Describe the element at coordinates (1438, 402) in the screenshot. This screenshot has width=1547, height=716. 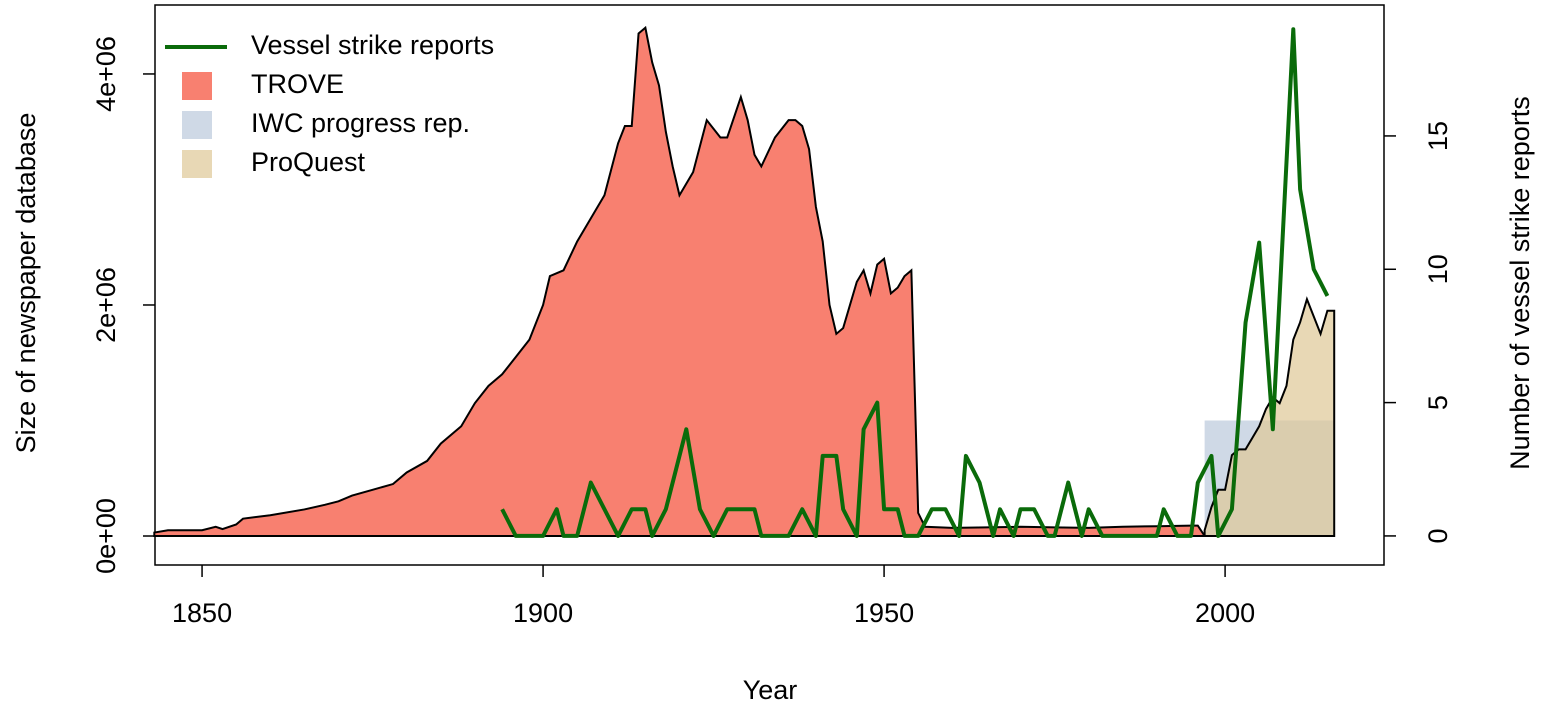
I see `y2-tick-label: 5` at that location.